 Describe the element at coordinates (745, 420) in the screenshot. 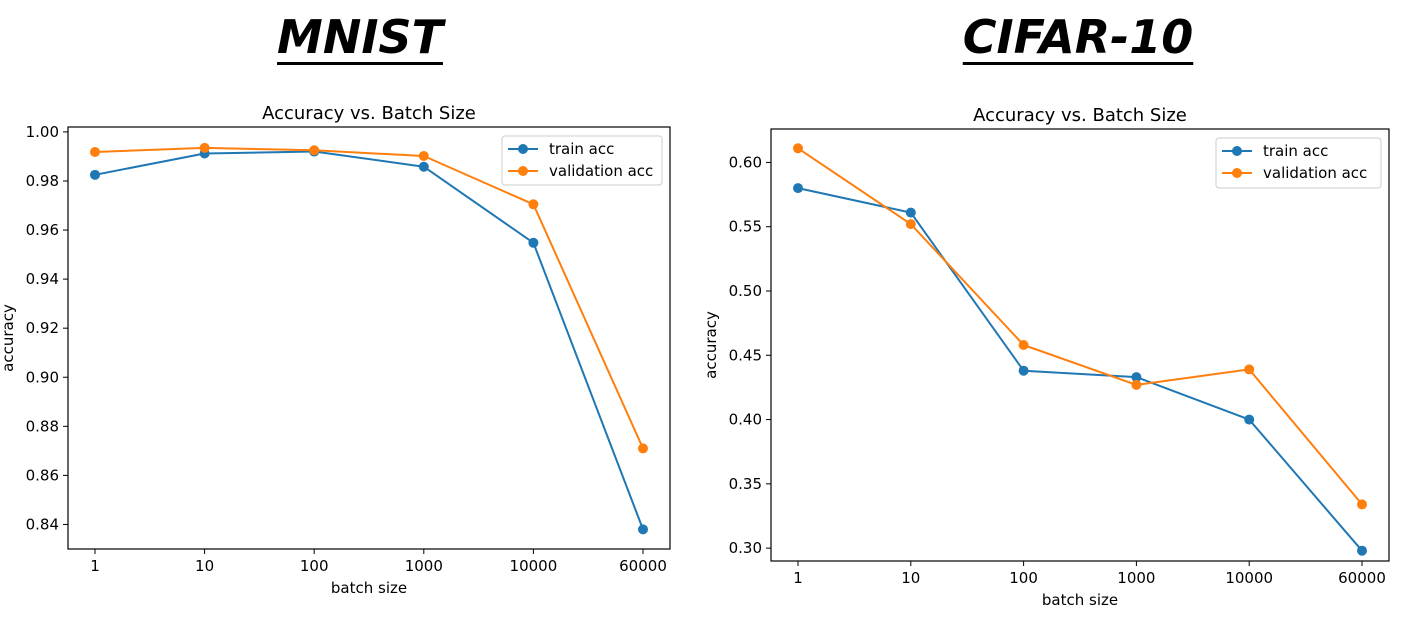

I see `y-tick-label: 0.40` at that location.